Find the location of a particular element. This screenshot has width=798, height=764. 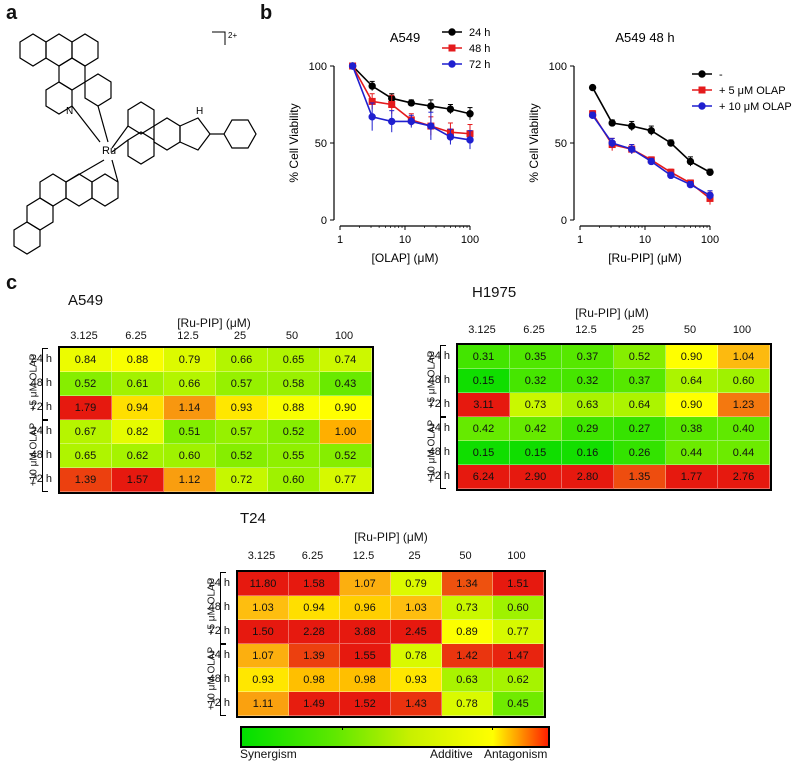

heatmap-cell: 1.12 is located at coordinates (190, 480).